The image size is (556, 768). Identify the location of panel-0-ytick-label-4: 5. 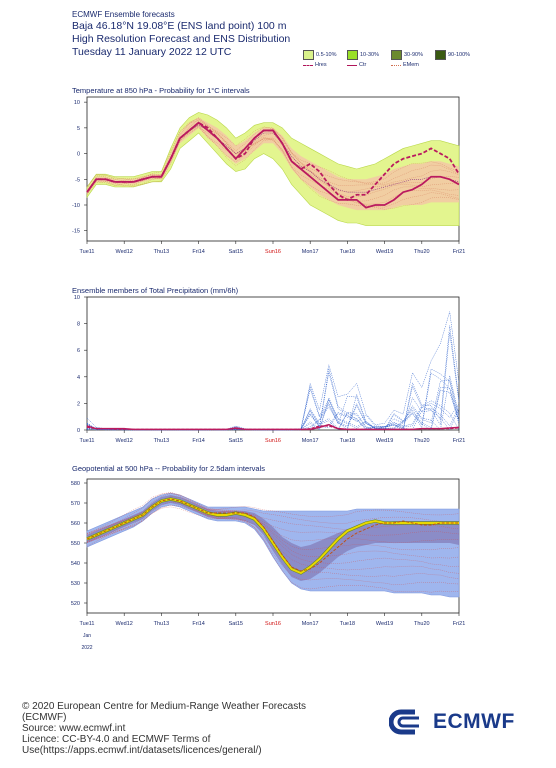
(78, 129).